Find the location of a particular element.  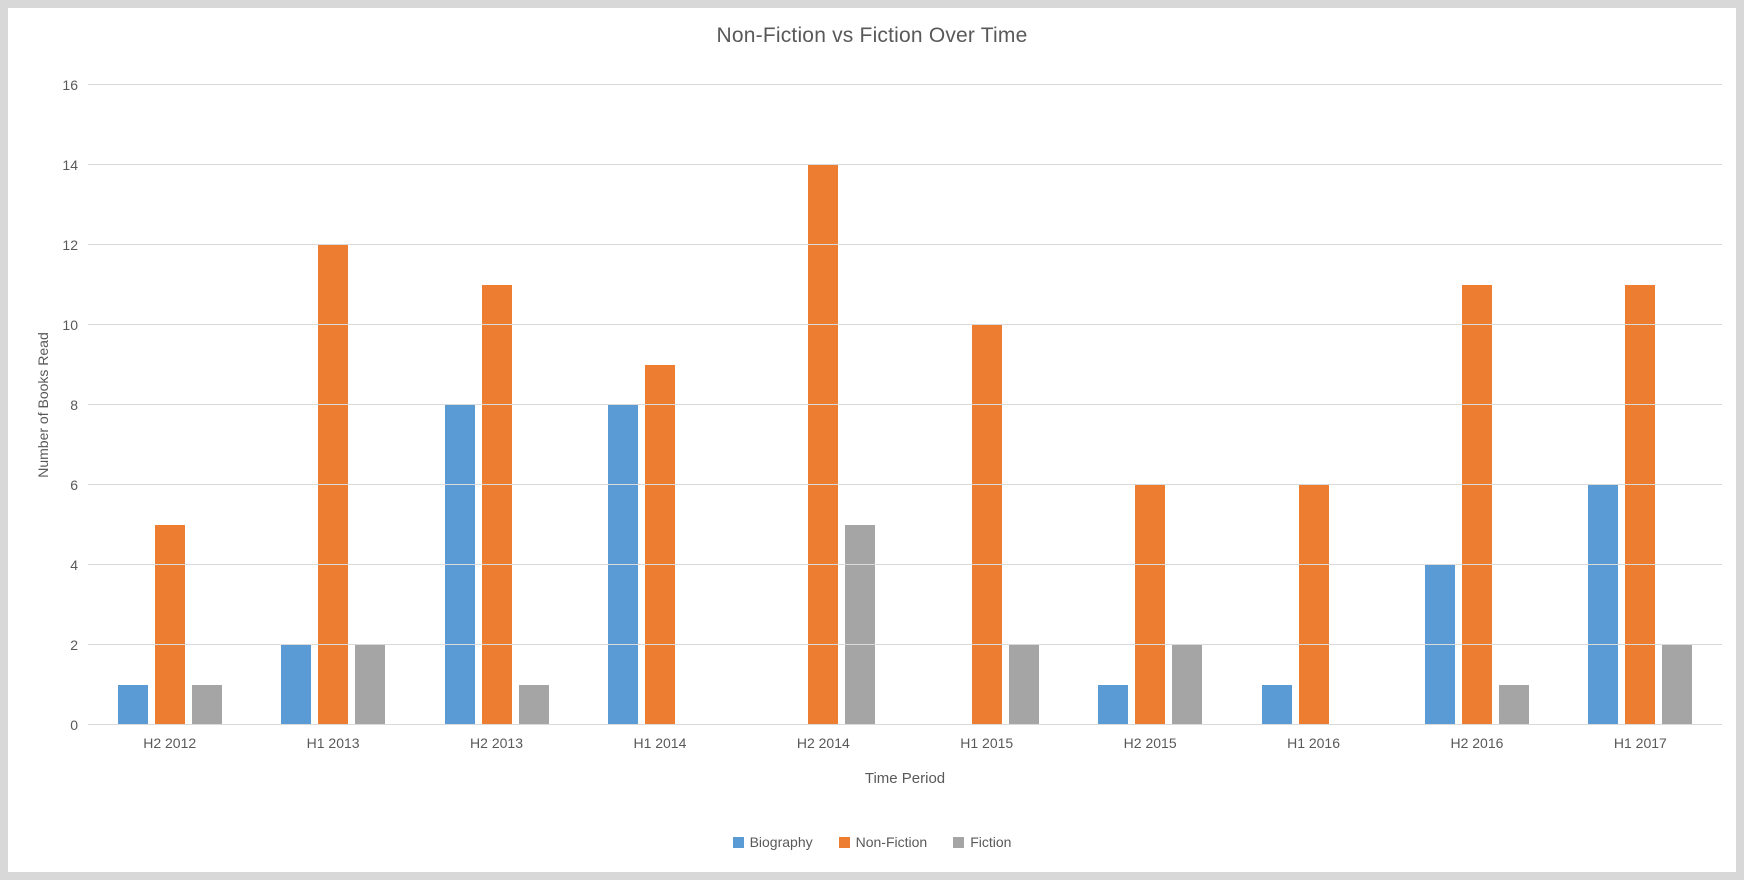

bar-group-h2-2012 is located at coordinates (169, 405).